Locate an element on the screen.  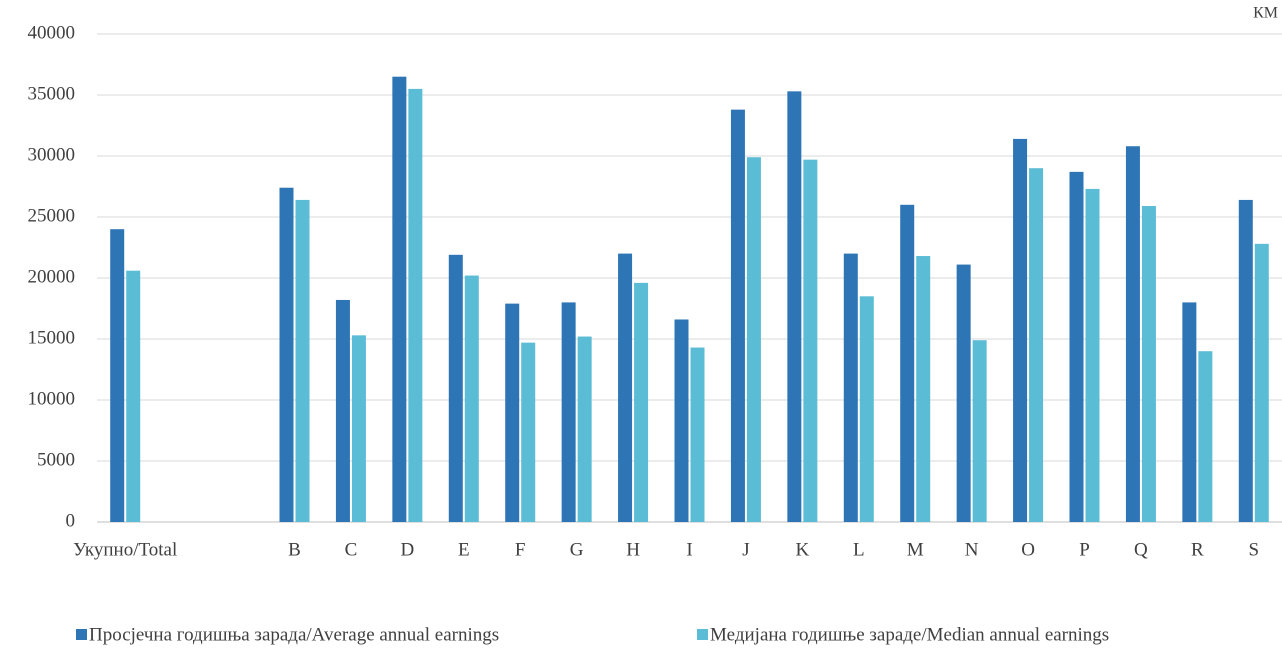
y-tick-label: 20000 is located at coordinates (52, 276).